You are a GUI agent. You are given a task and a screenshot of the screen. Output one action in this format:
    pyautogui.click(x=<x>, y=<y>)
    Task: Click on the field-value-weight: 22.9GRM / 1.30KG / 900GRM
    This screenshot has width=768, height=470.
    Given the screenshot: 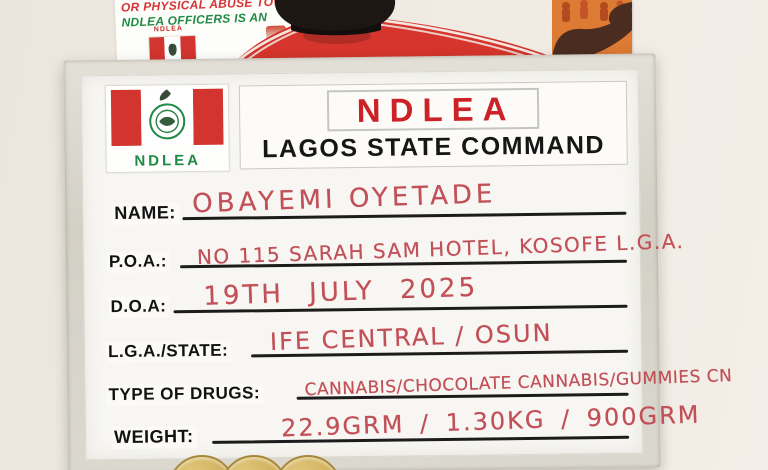 What is the action you would take?
    pyautogui.click(x=490, y=421)
    